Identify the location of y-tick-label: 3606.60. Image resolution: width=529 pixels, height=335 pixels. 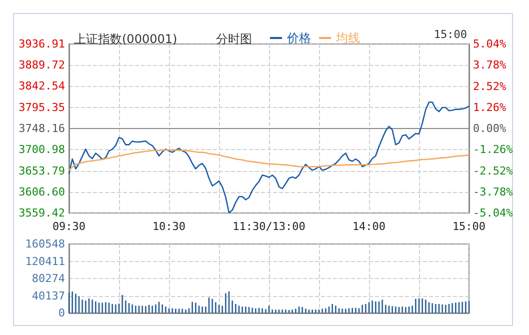
(41, 191).